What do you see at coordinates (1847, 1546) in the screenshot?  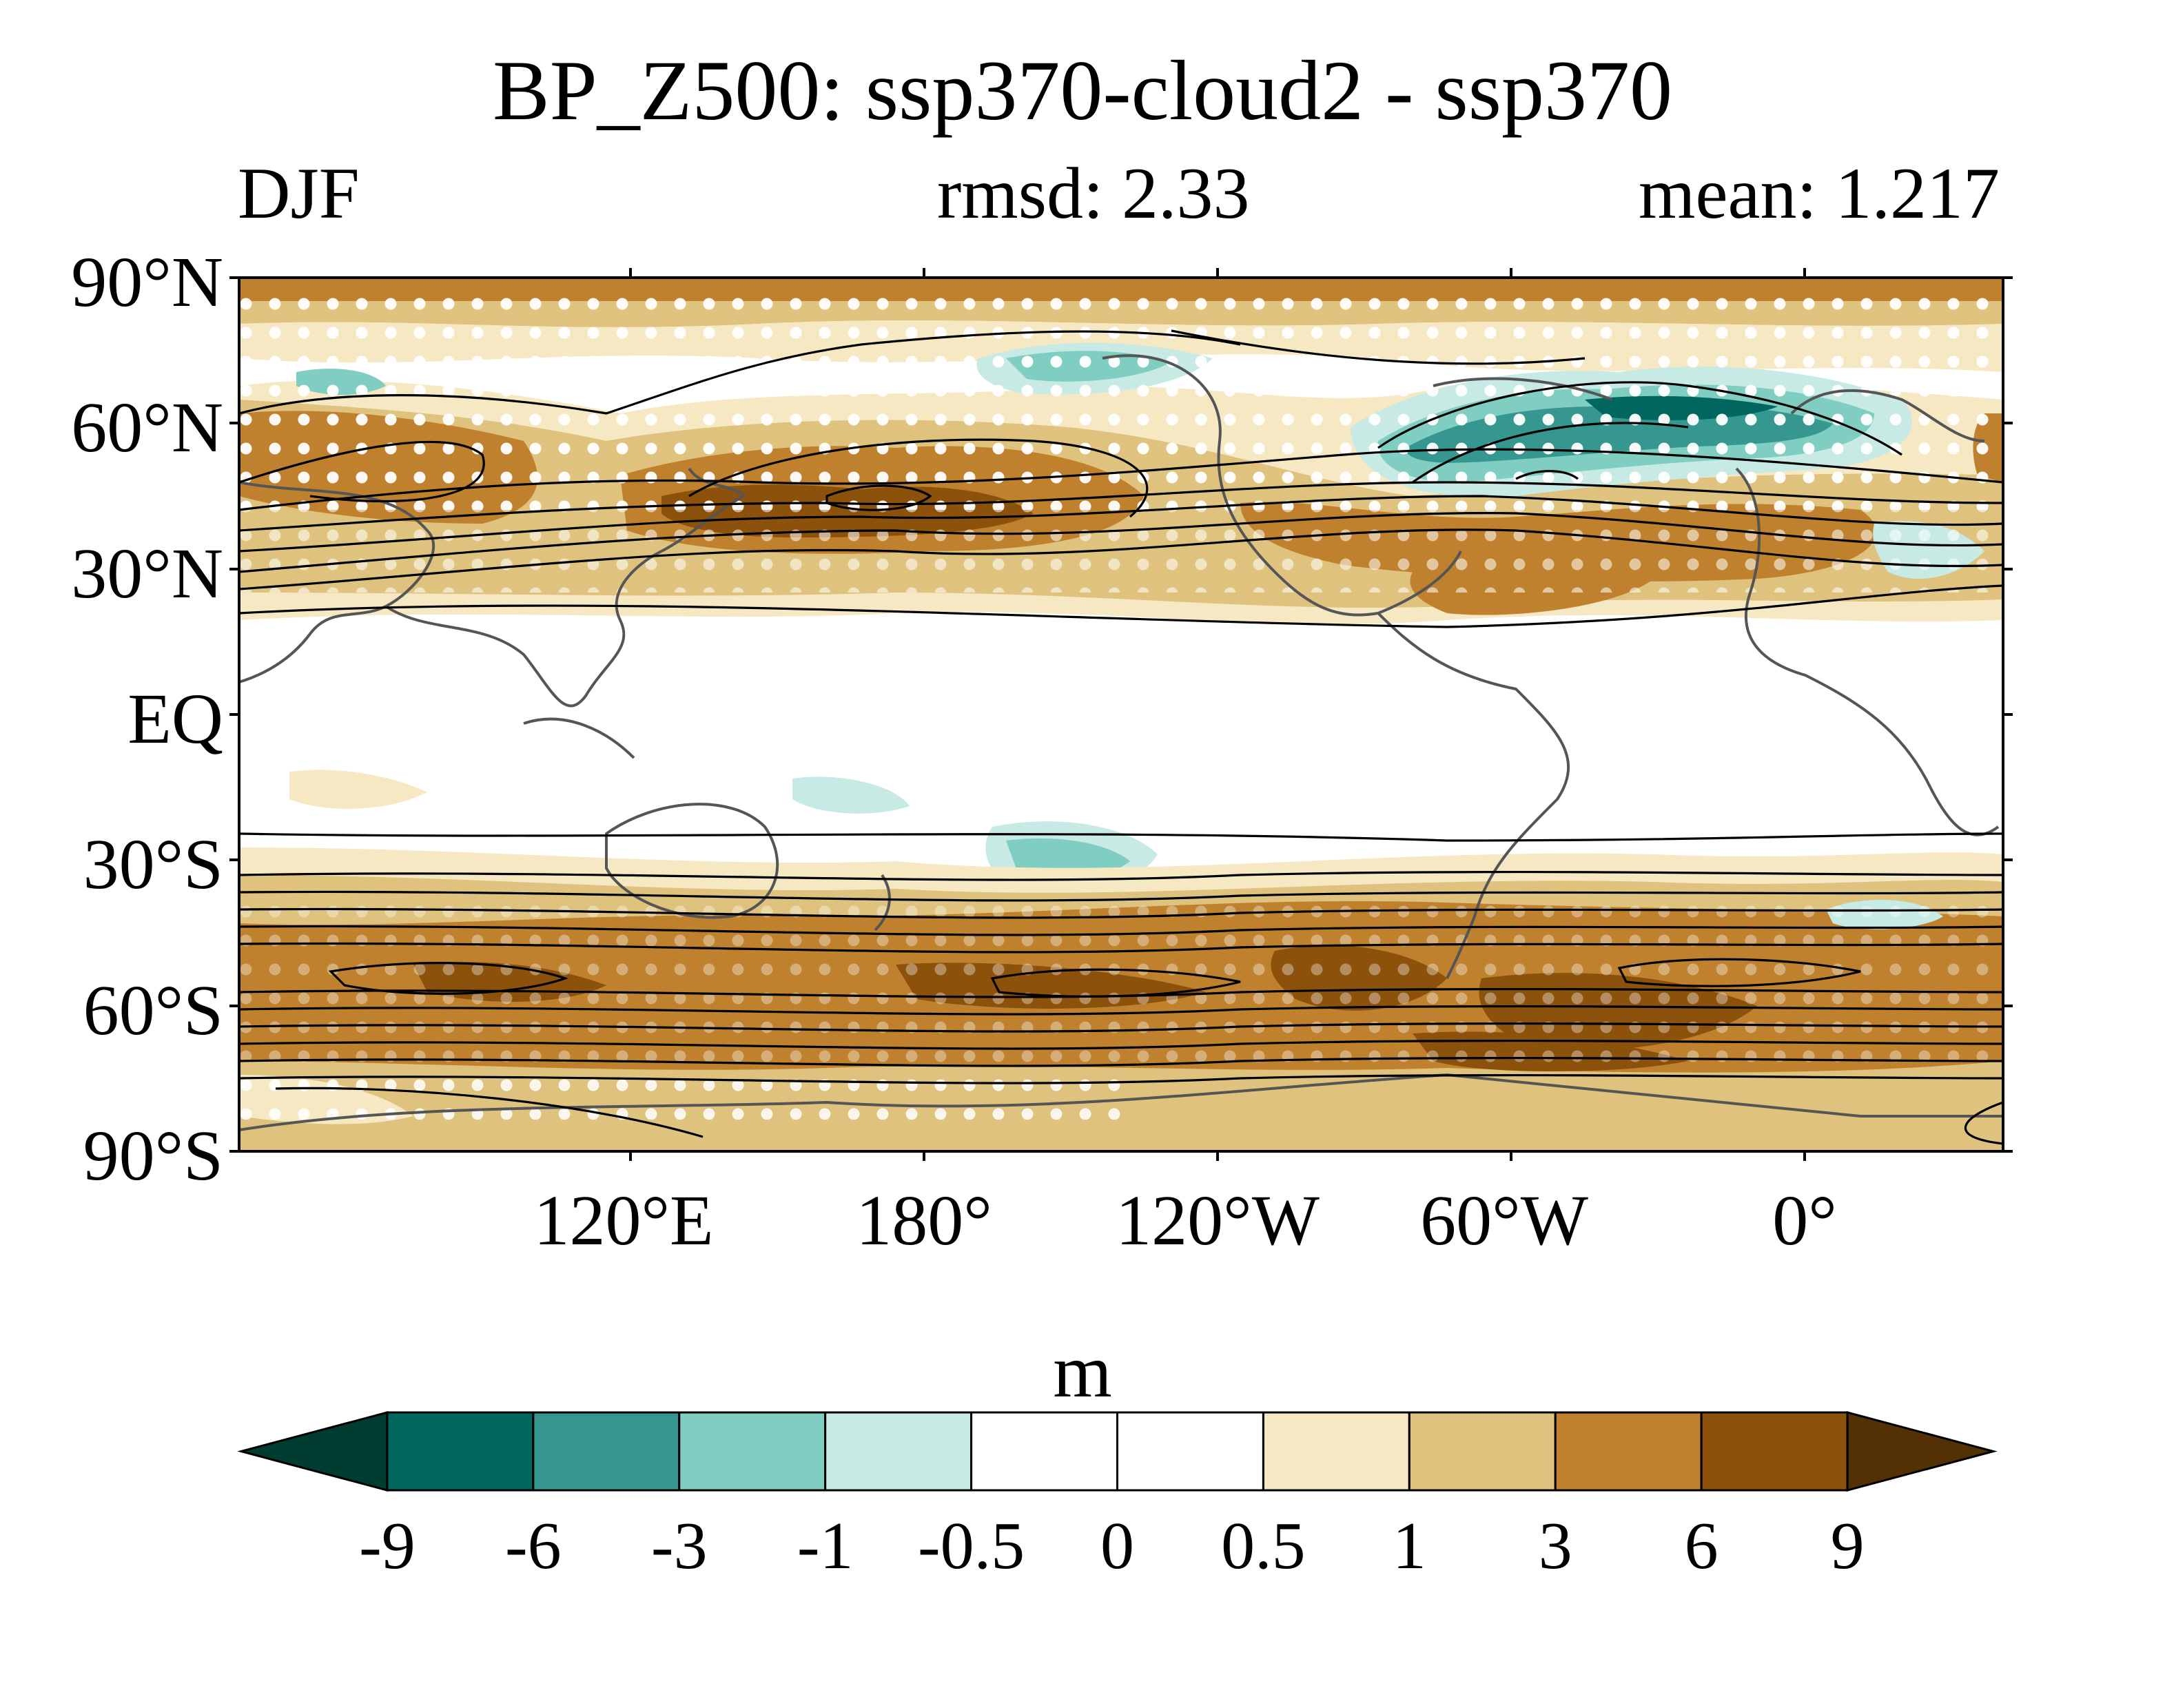 I see `colorbar-tick-label: 9` at bounding box center [1847, 1546].